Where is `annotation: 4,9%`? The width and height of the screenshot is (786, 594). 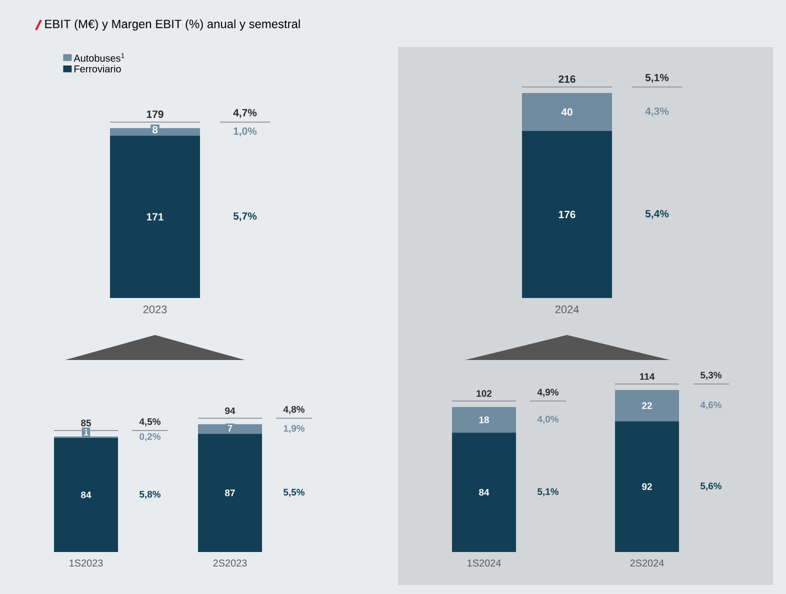 annotation: 4,9% is located at coordinates (548, 392).